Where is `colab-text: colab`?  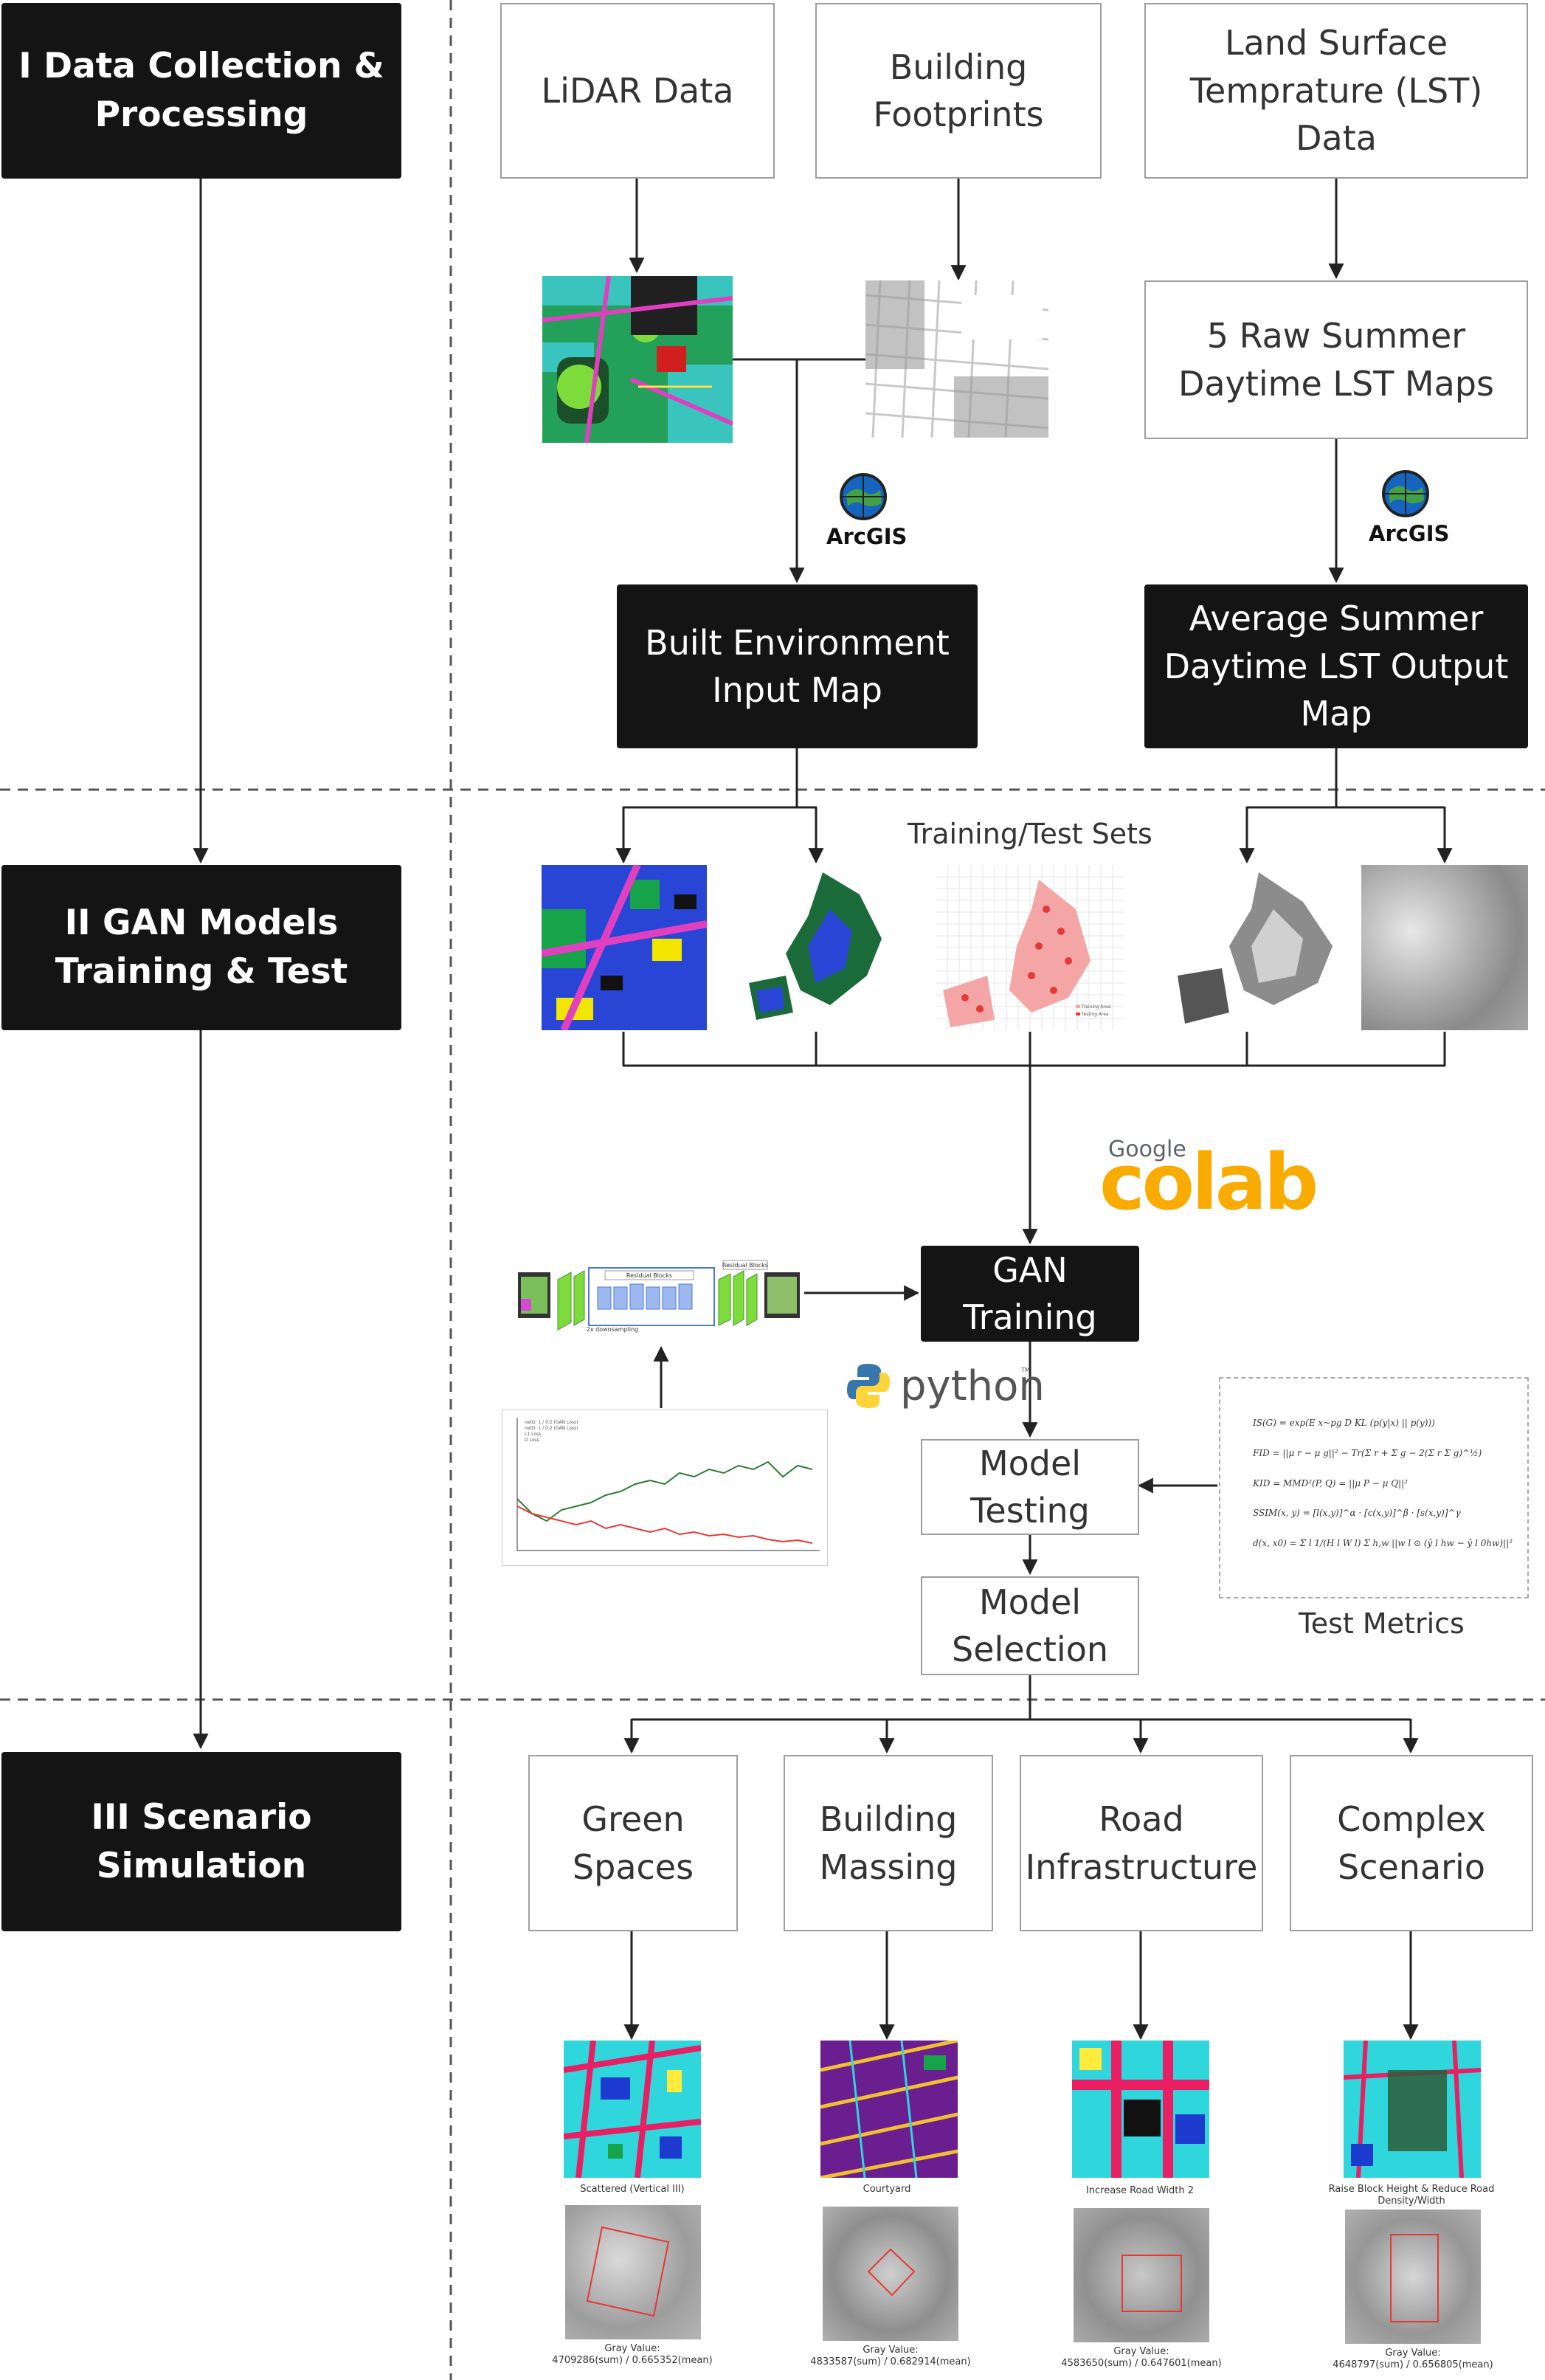
colab-text: colab is located at coordinates (1208, 1182).